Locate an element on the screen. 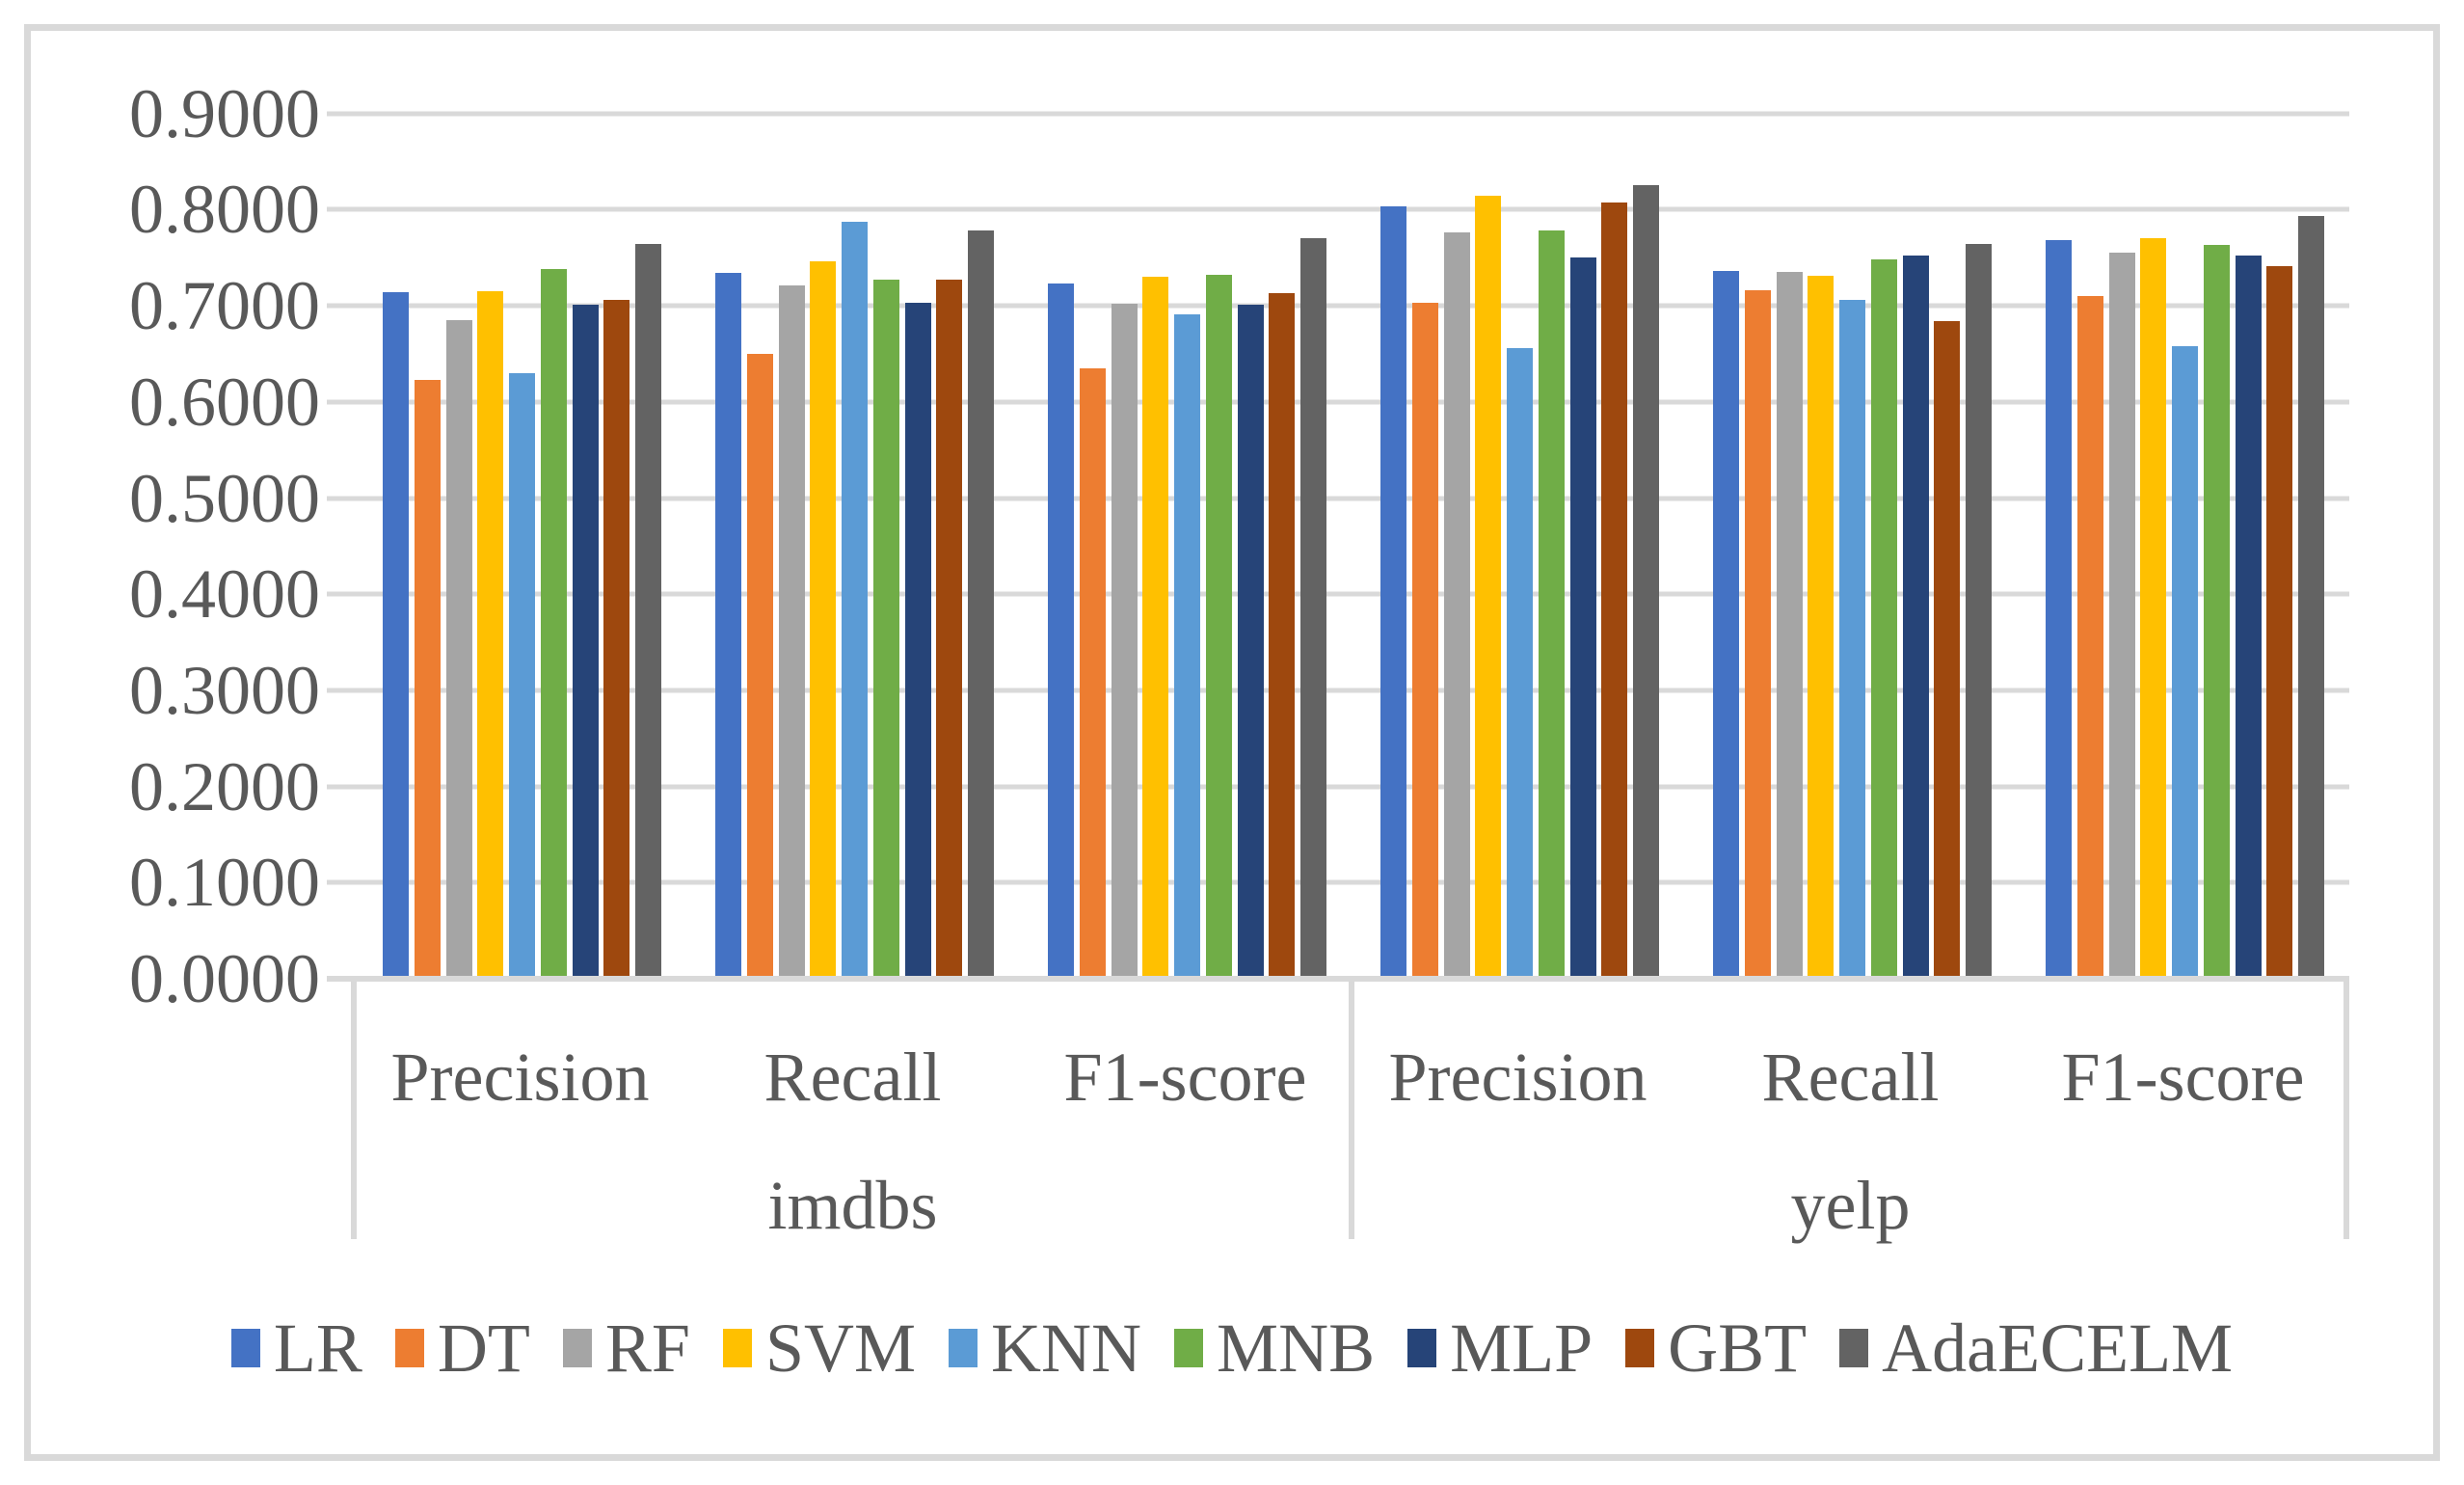 The image size is (2464, 1485). legend-item-mnb: MNB is located at coordinates (1274, 1348).